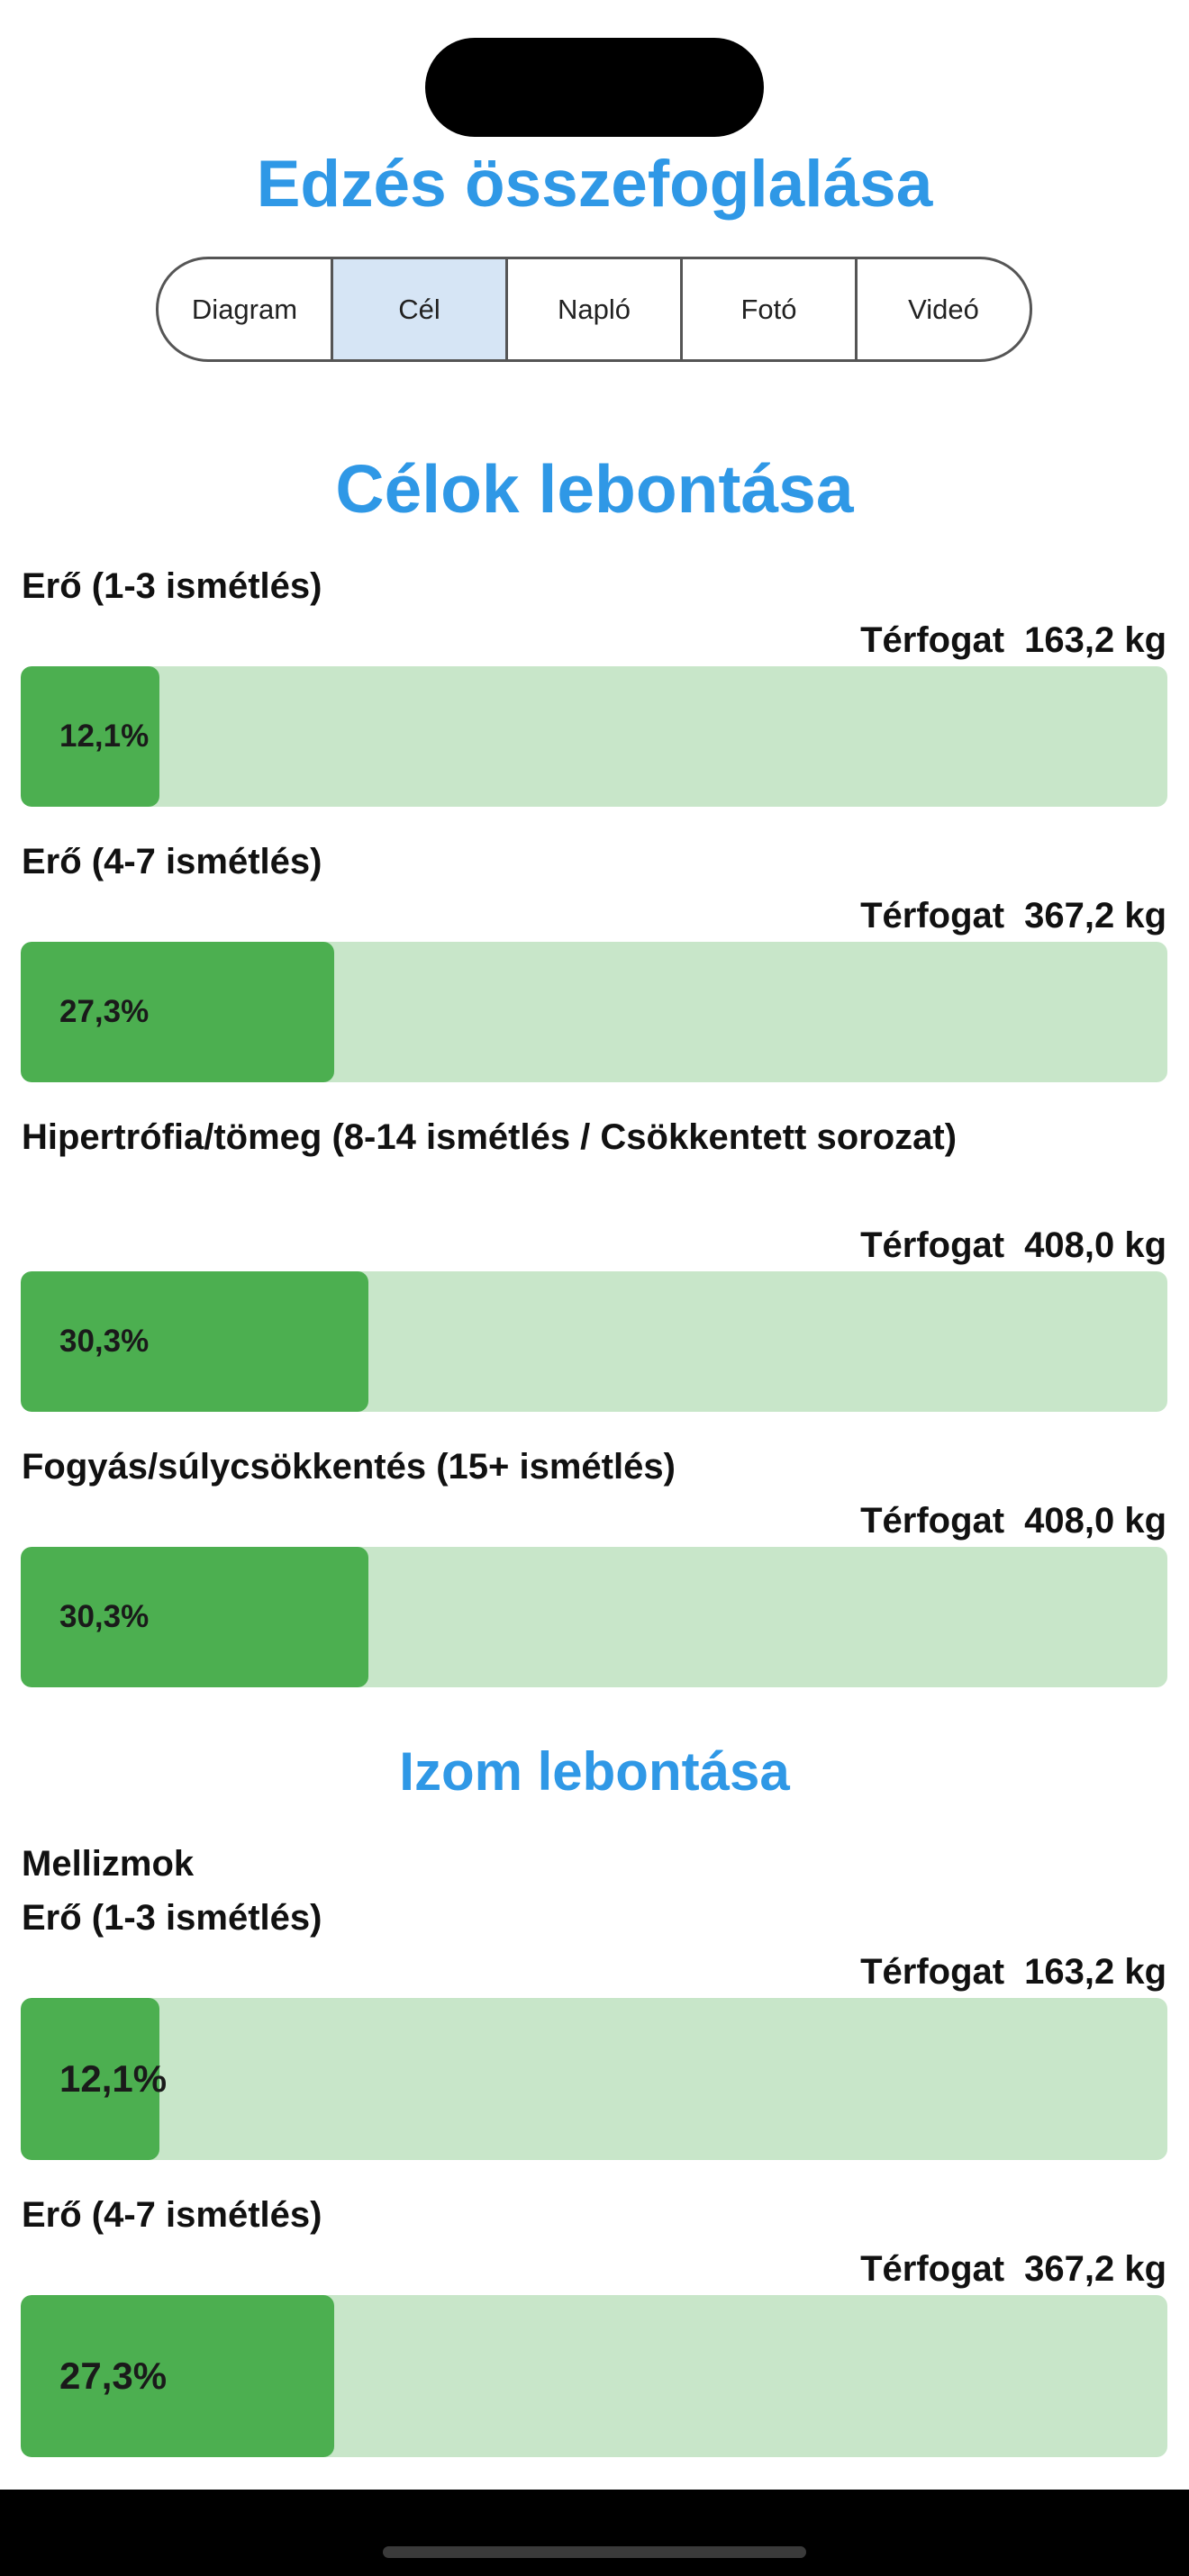 This screenshot has height=2576, width=1189. I want to click on muscle-goal-volume: Térfogat 367,2 kg, so click(1013, 2269).